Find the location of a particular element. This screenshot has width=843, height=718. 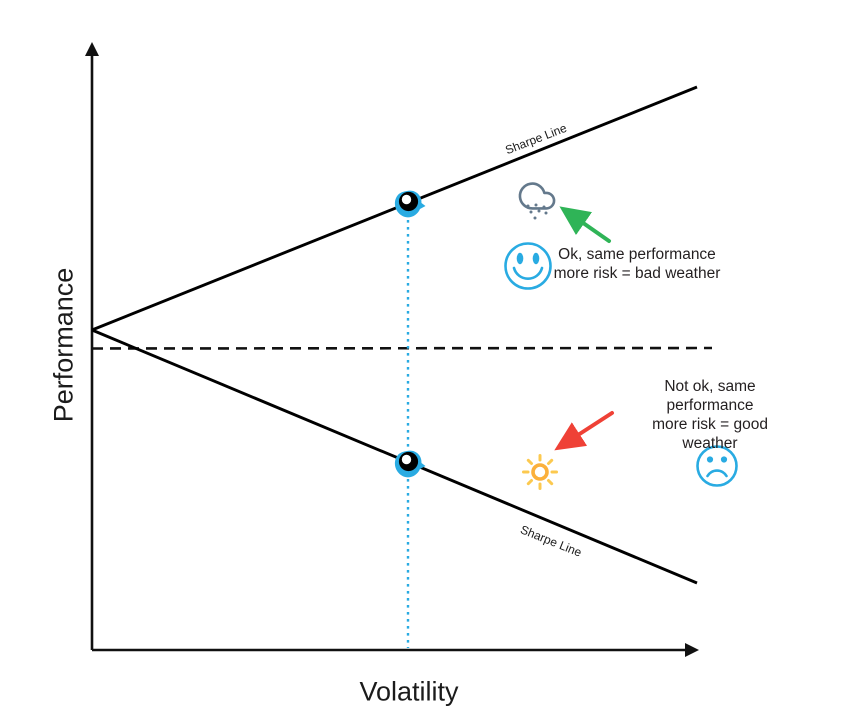

annotation-not-ok-line2: more risk = good weather is located at coordinates (710, 434).